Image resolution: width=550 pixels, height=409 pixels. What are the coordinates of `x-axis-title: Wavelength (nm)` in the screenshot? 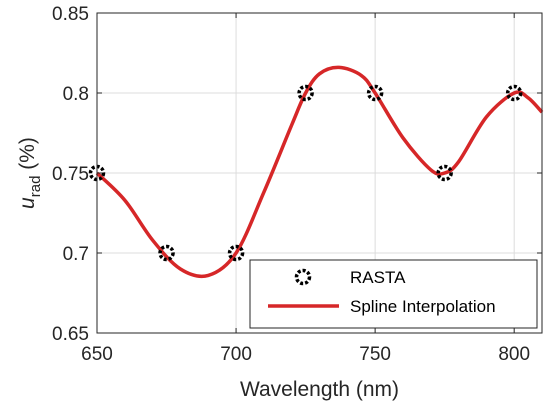 It's located at (319, 389).